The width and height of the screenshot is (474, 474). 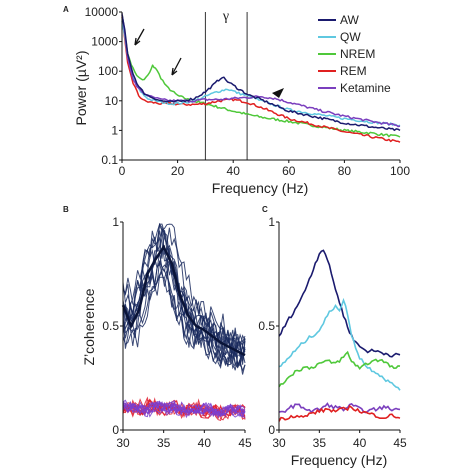 I want to click on mean-line, so click(x=183, y=300).